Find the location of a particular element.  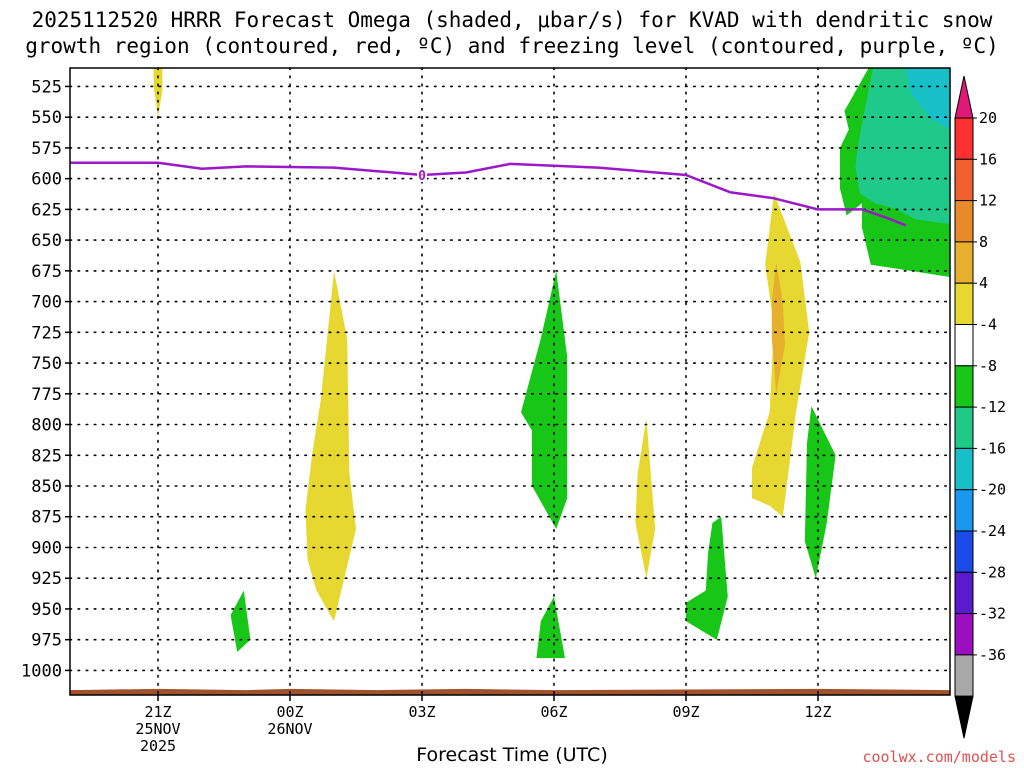

colorbar-label--32: -32 is located at coordinates (992, 614).